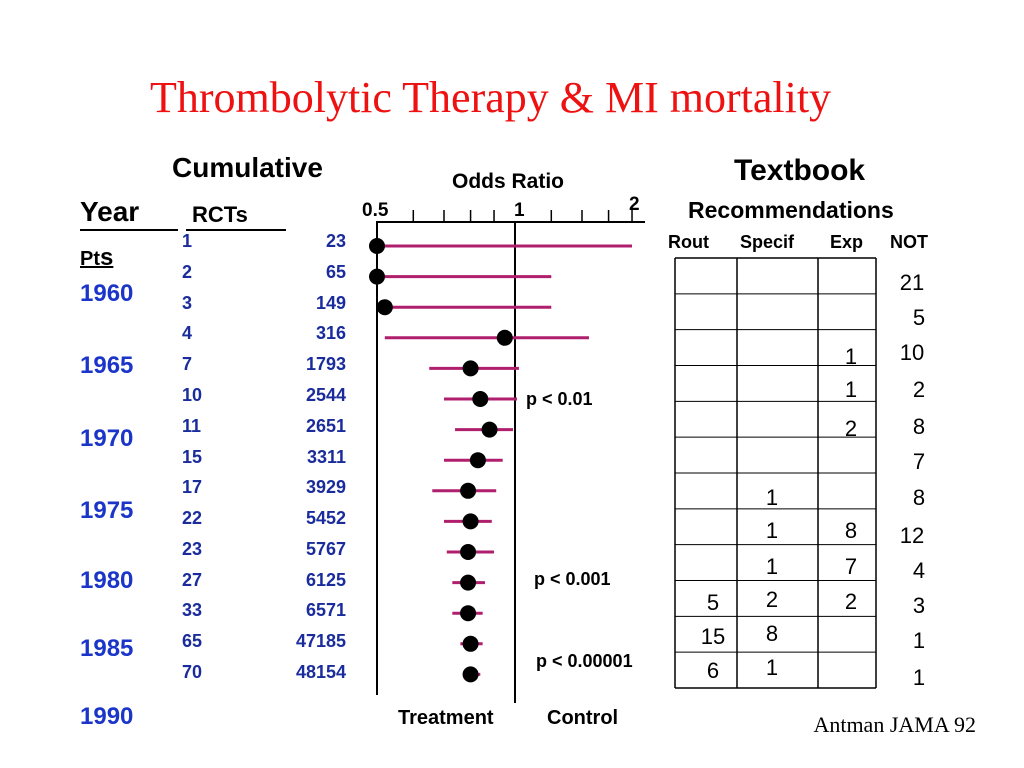 This screenshot has width=1024, height=768. I want to click on table-cell-not: 5, so click(919, 317).